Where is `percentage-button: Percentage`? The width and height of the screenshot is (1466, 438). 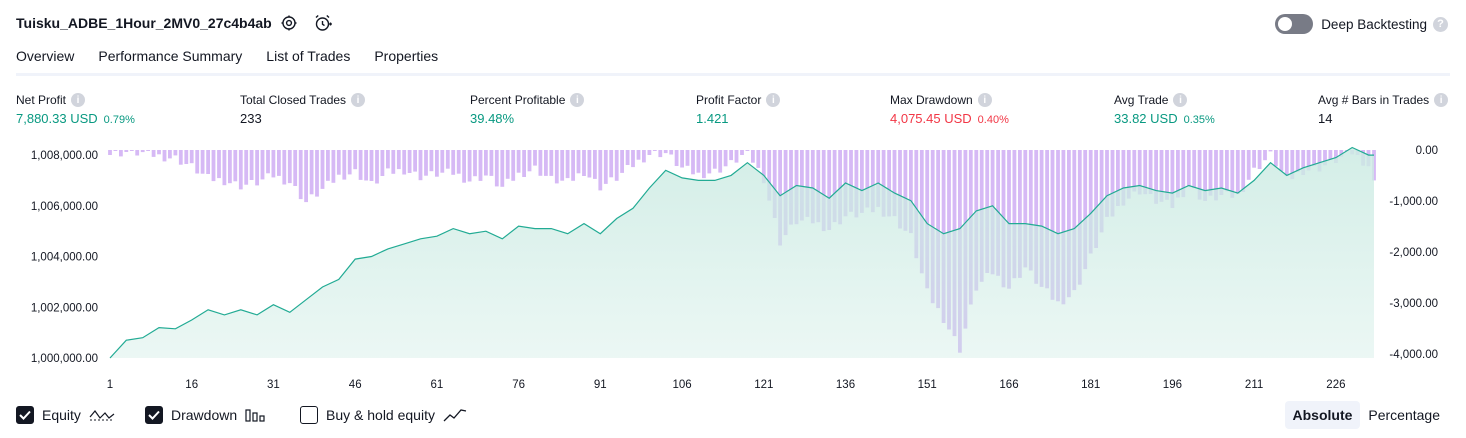 percentage-button: Percentage is located at coordinates (1404, 415).